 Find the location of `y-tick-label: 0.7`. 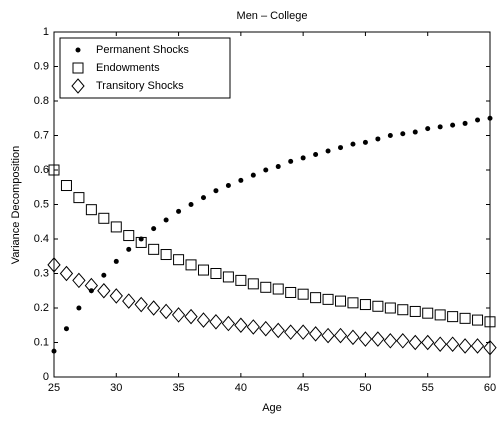

y-tick-label: 0.7 is located at coordinates (41, 135).